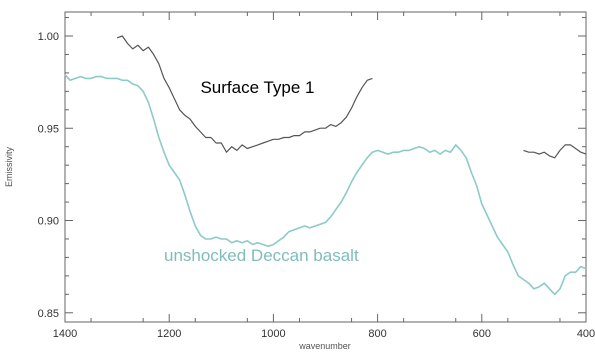 This screenshot has width=595, height=352. Describe the element at coordinates (482, 334) in the screenshot. I see `x-tick-label: 600` at that location.